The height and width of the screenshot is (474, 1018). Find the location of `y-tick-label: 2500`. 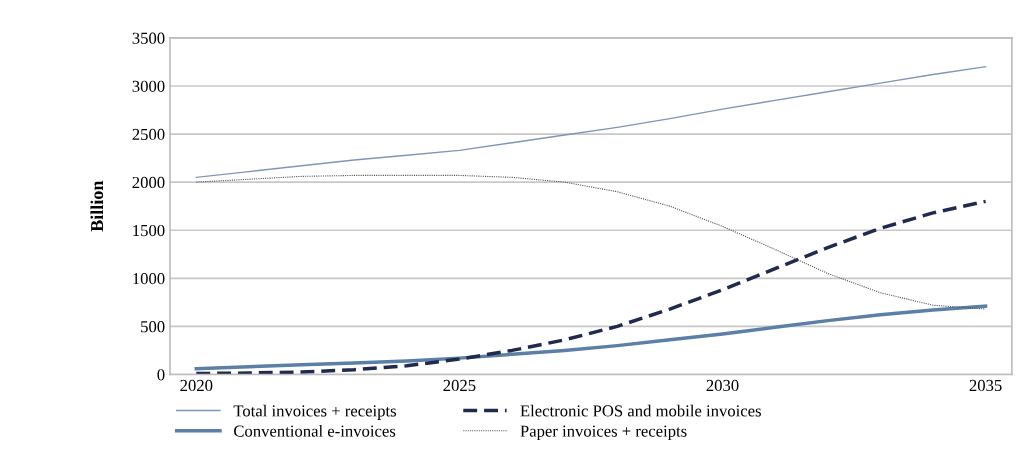

y-tick-label: 2500 is located at coordinates (148, 134).